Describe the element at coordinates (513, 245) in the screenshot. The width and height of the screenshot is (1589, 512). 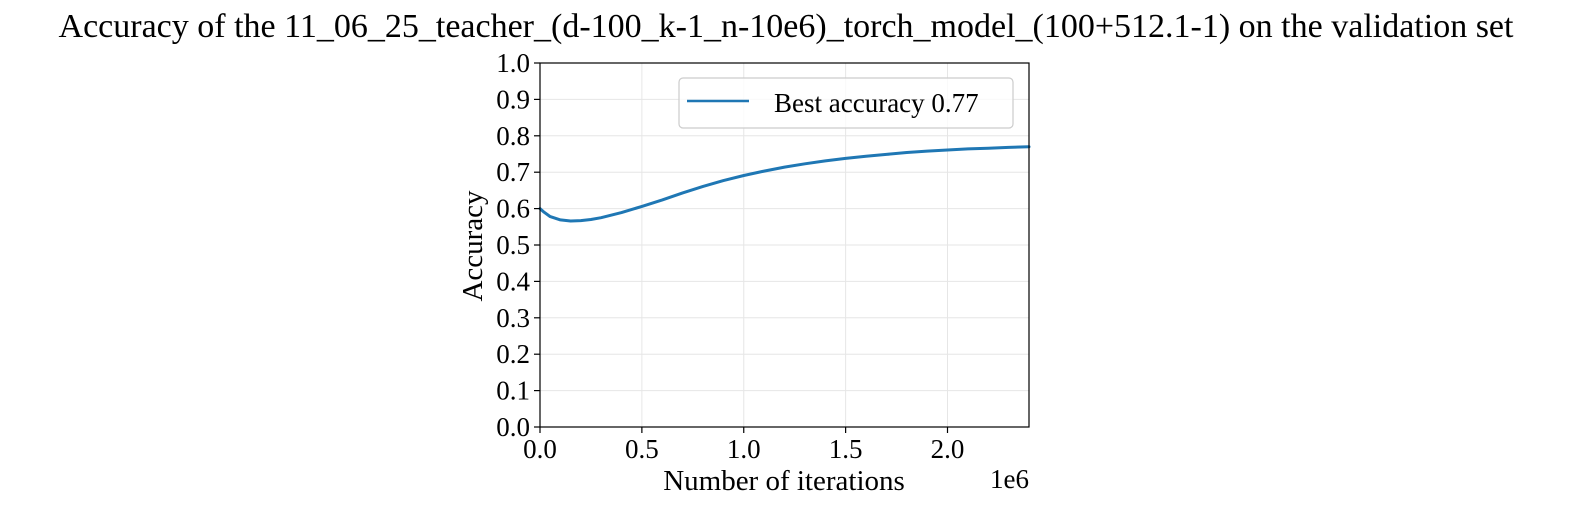
I see `y-tick-label: 0.5` at that location.